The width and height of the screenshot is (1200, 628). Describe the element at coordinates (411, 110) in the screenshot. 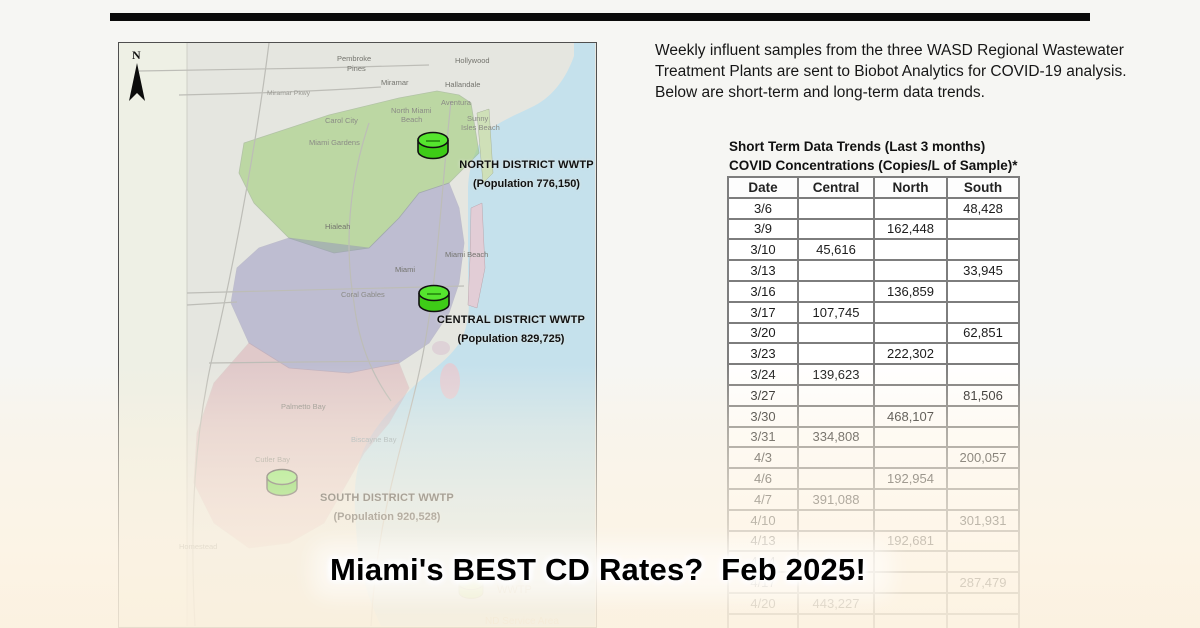

I see `map-city-label: North Miami` at that location.